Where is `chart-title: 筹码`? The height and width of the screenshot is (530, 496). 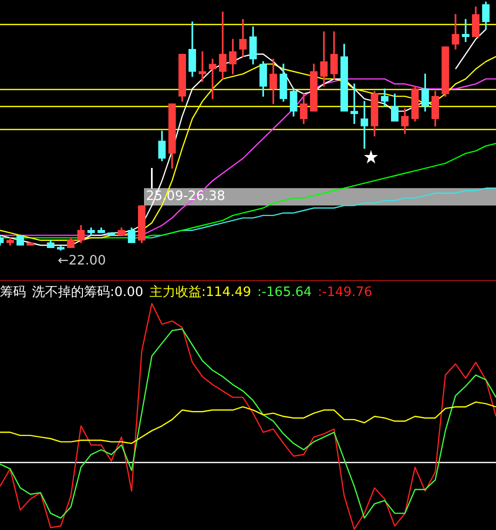 chart-title: 筹码 is located at coordinates (13, 292).